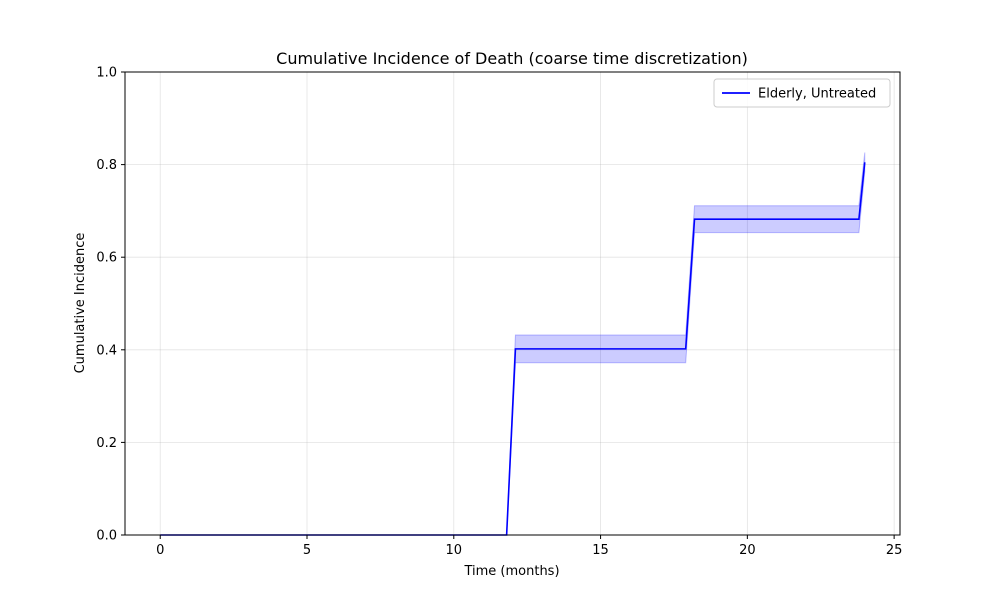 This screenshot has height=600, width=1000. Describe the element at coordinates (600, 550) in the screenshot. I see `x-tick-label: 15` at that location.